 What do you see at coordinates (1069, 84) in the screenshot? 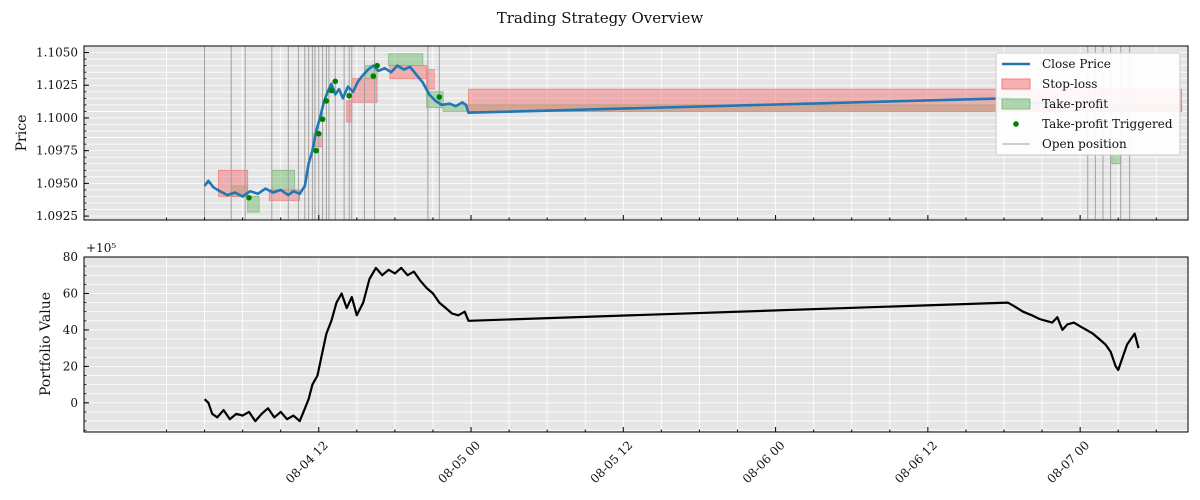
I see `legend-label: Stop-loss` at bounding box center [1069, 84].